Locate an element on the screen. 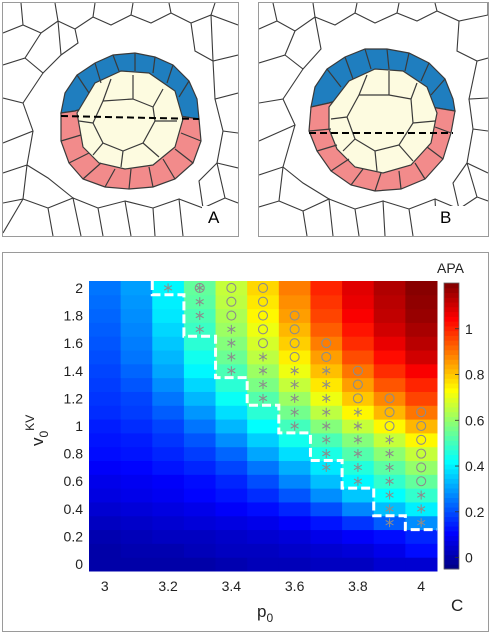 The width and height of the screenshot is (489, 632). y-tick-label: 2 is located at coordinates (79, 288).